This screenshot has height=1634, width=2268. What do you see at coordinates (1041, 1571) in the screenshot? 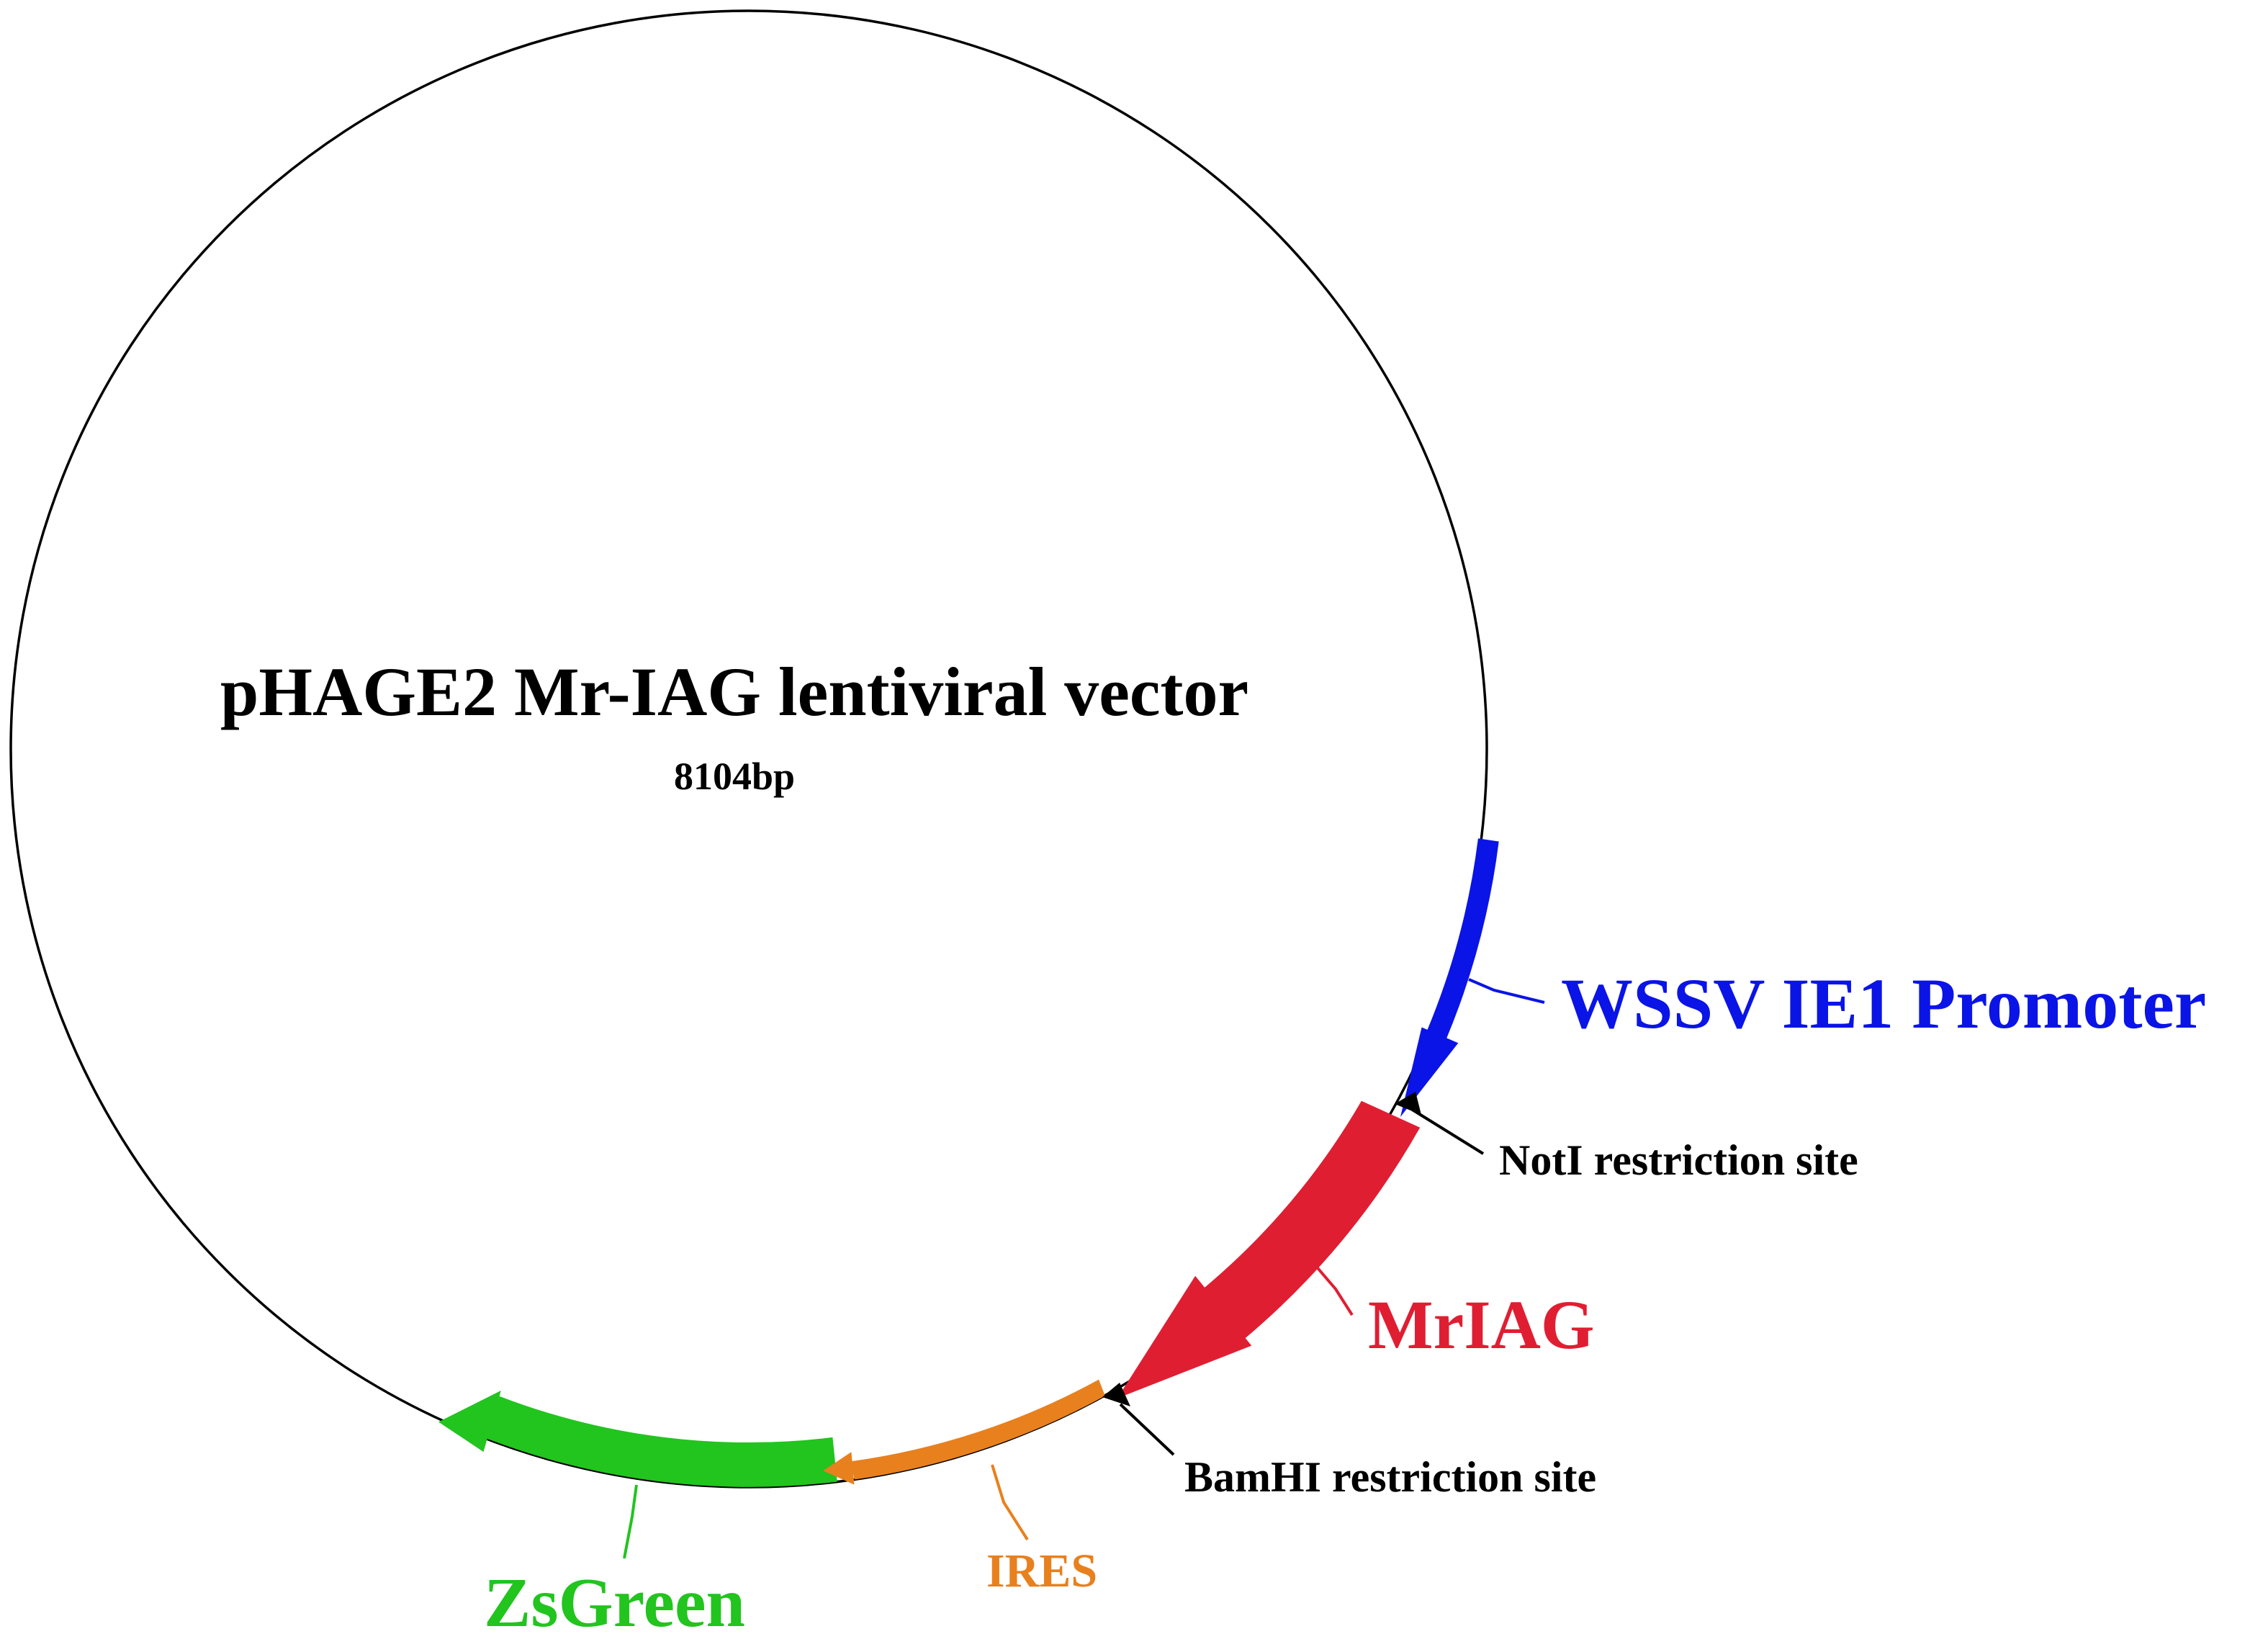
I see `ires-label: IRES` at bounding box center [1041, 1571].